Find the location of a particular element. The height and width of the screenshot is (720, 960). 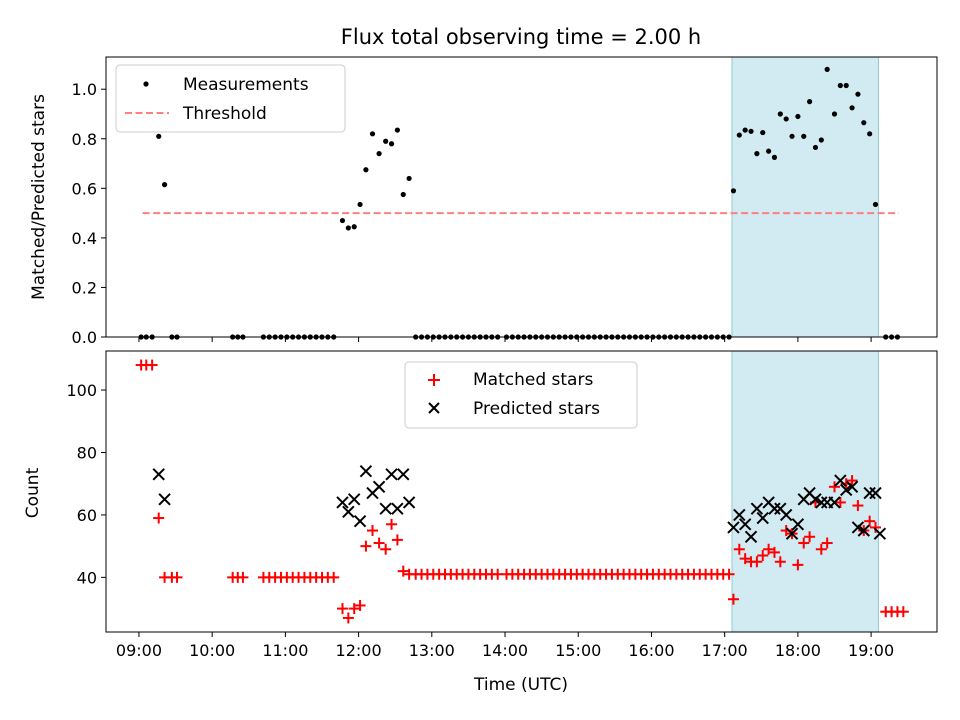

top-legend: Measurements Threshold is located at coordinates (230, 98).